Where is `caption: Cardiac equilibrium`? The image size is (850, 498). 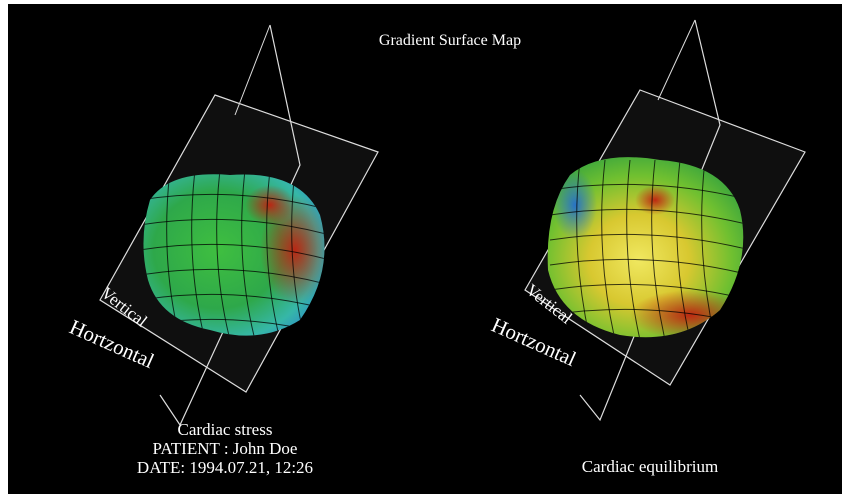 caption: Cardiac equilibrium is located at coordinates (650, 466).